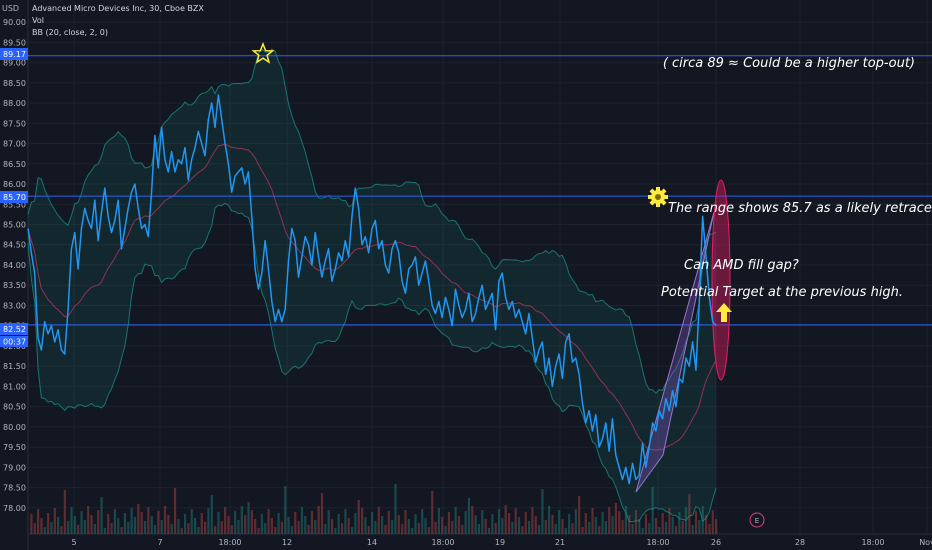 Image resolution: width=932 pixels, height=550 pixels. What do you see at coordinates (14, 197) in the screenshot?
I see `badge-level-range: 85.70` at bounding box center [14, 197].